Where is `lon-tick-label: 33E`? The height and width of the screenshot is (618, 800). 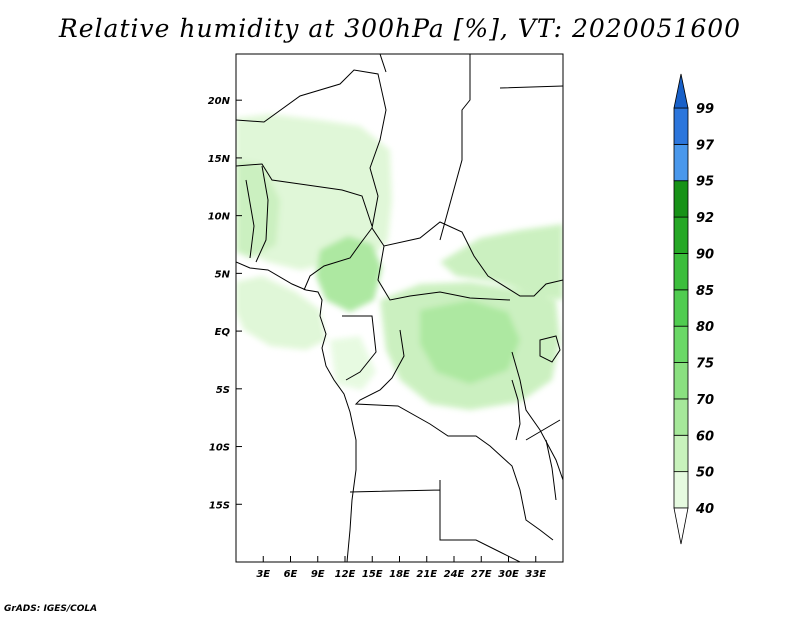 lon-tick-label: 33E is located at coordinates (535, 574).